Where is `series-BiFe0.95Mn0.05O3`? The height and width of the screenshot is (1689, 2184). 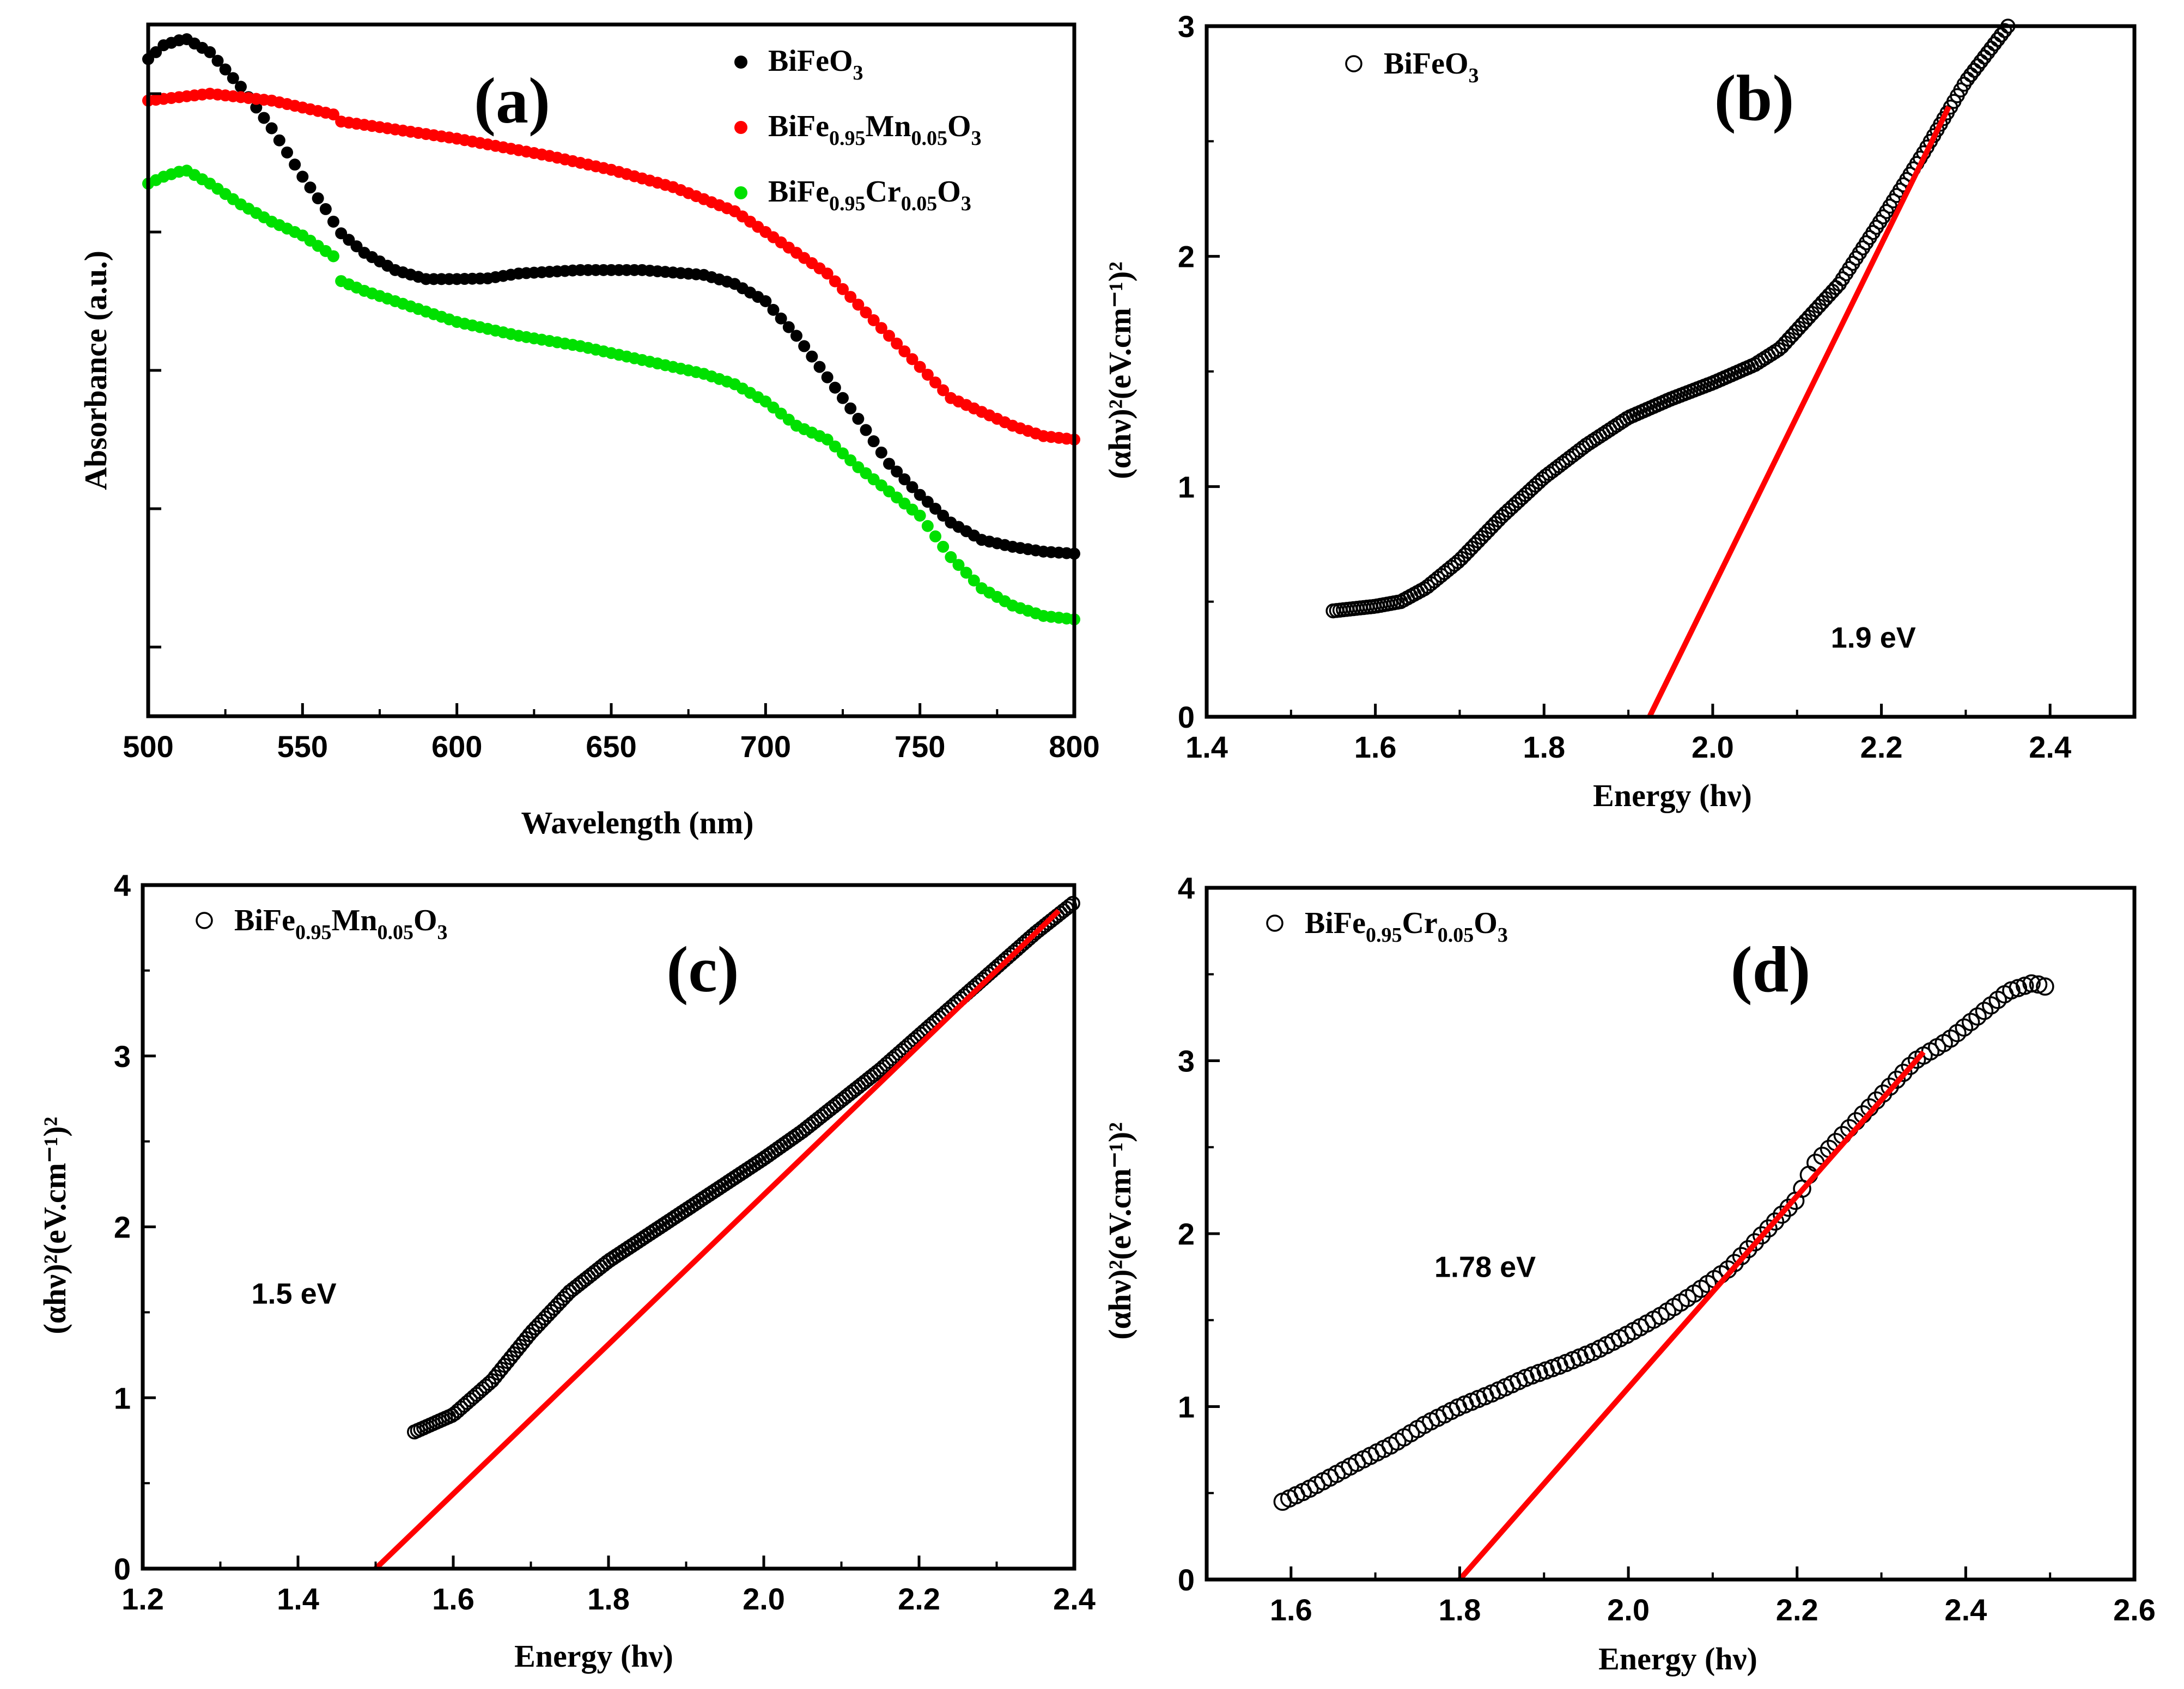 series-BiFe0.95Mn0.05O3 is located at coordinates (611, 267).